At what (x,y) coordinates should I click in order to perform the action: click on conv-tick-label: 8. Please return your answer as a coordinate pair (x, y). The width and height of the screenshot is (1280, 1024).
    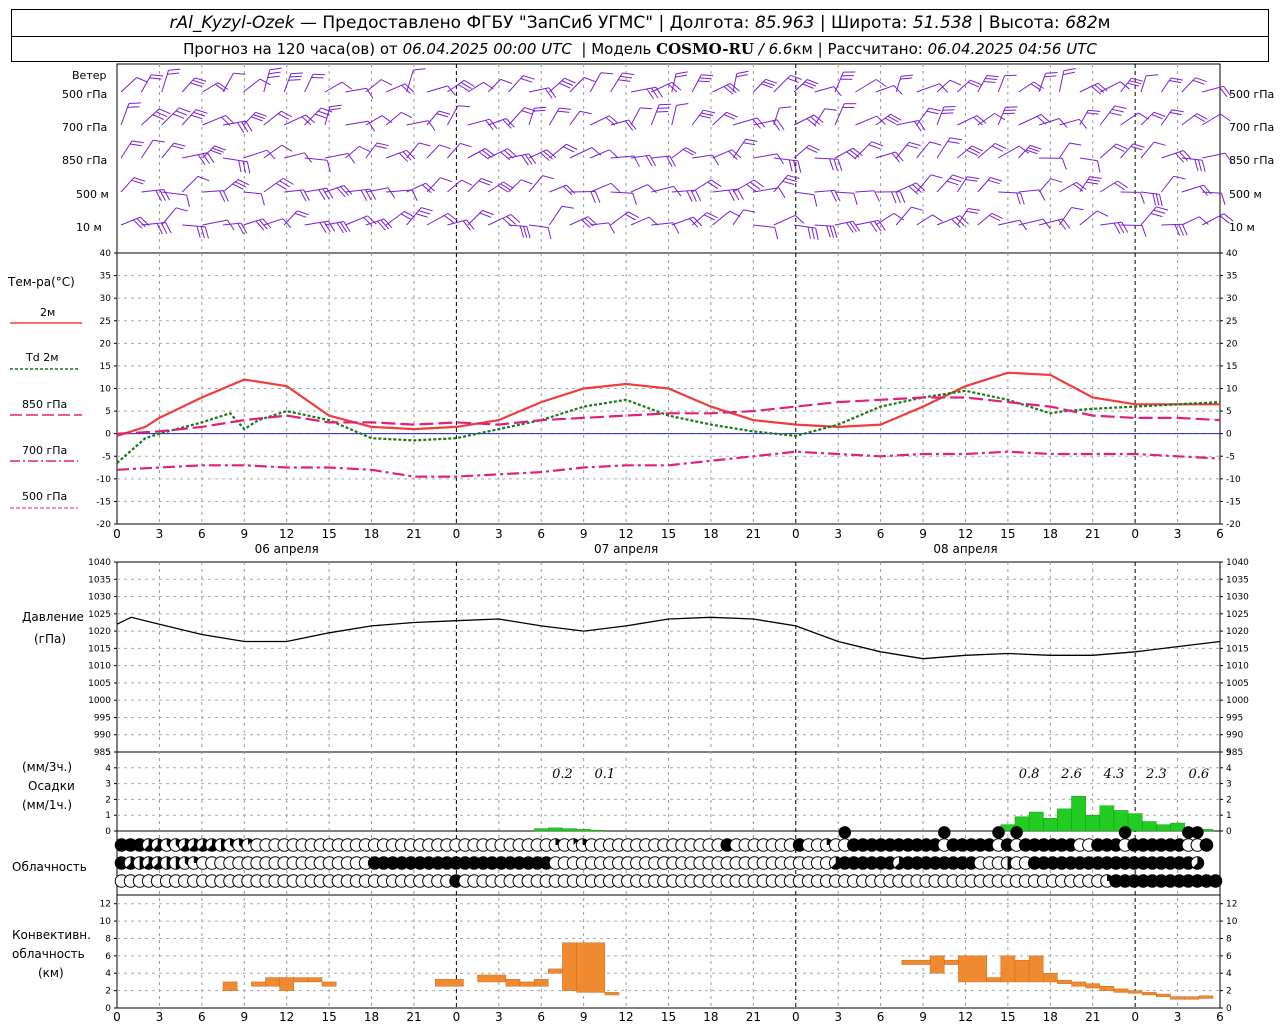
    Looking at the image, I should click on (108, 939).